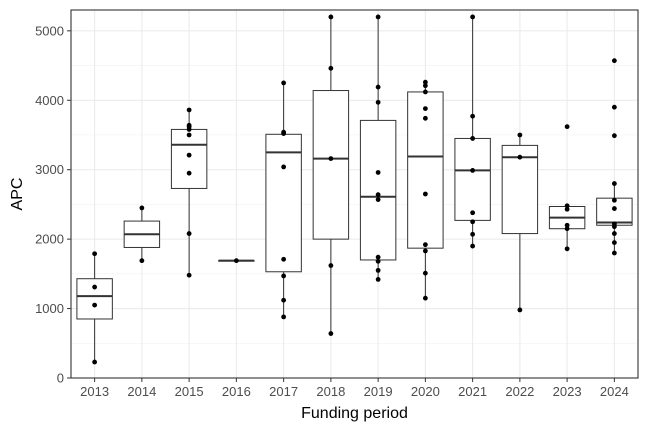 The image size is (648, 432). I want to click on box-2019, so click(378, 148).